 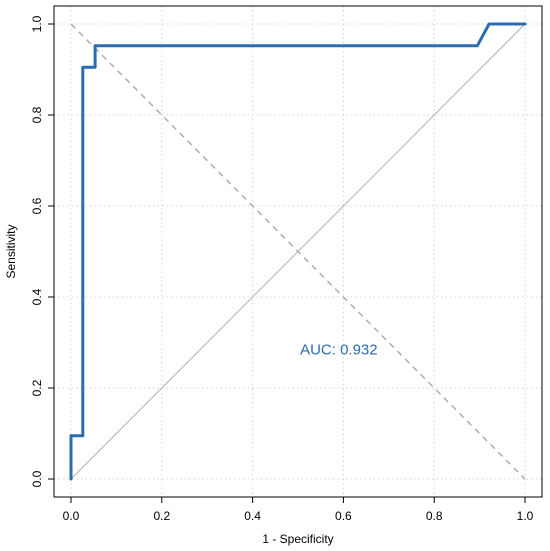 I want to click on x-tick-label: 0.6, so click(x=343, y=516).